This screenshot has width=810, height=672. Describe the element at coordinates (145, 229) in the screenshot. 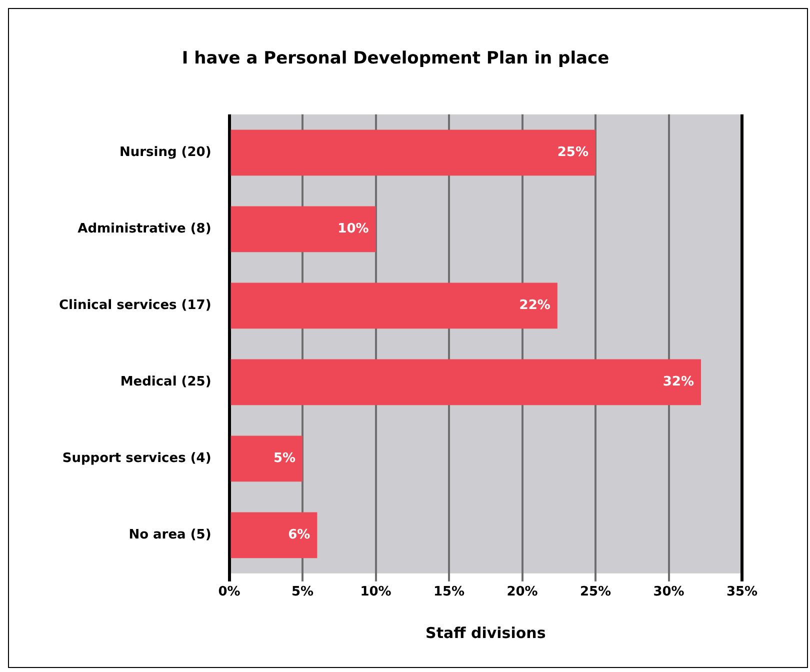

I see `y-tick-label: Administrative (8)` at that location.